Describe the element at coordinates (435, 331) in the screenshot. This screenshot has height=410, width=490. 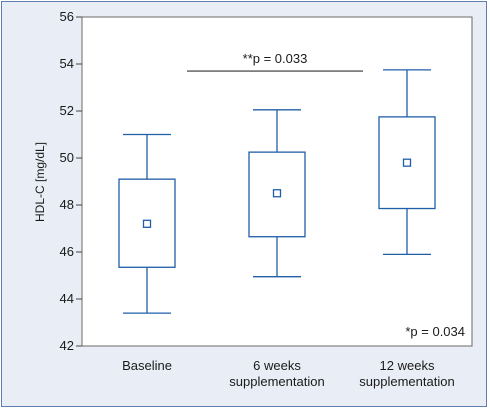
I see `corner-p-value: *p = 0.034` at that location.